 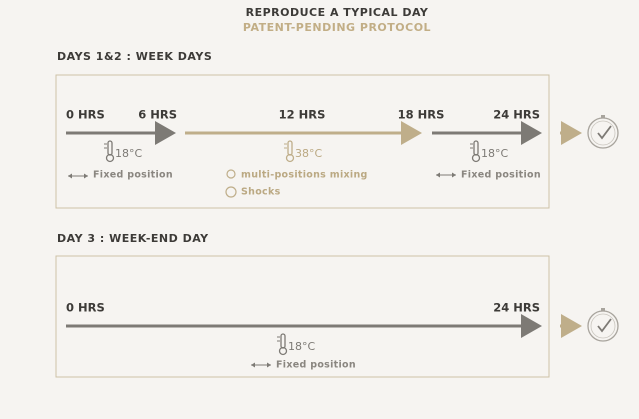 What do you see at coordinates (134, 56) in the screenshot?
I see `section-heading: DAYS 1&2 : WEEK DAYS` at bounding box center [134, 56].